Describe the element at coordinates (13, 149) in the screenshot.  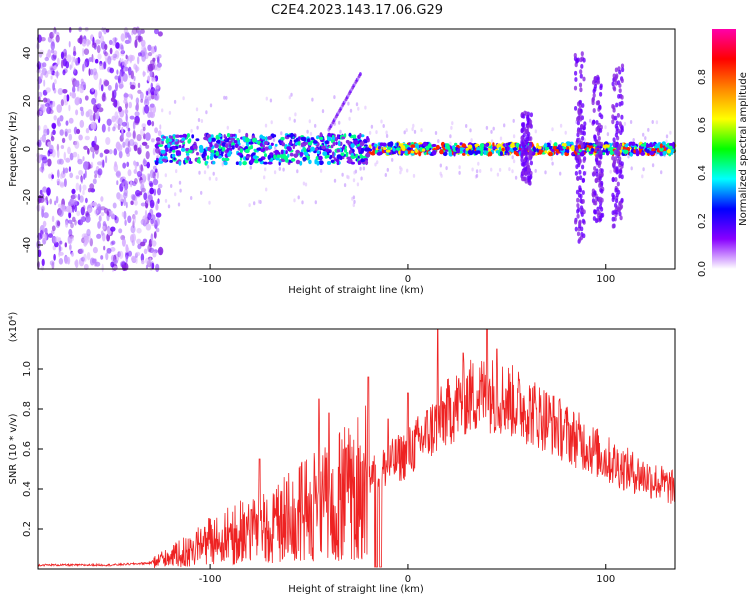
I see `spectrogram-y-axis-label: Frequency (Hz)` at that location.